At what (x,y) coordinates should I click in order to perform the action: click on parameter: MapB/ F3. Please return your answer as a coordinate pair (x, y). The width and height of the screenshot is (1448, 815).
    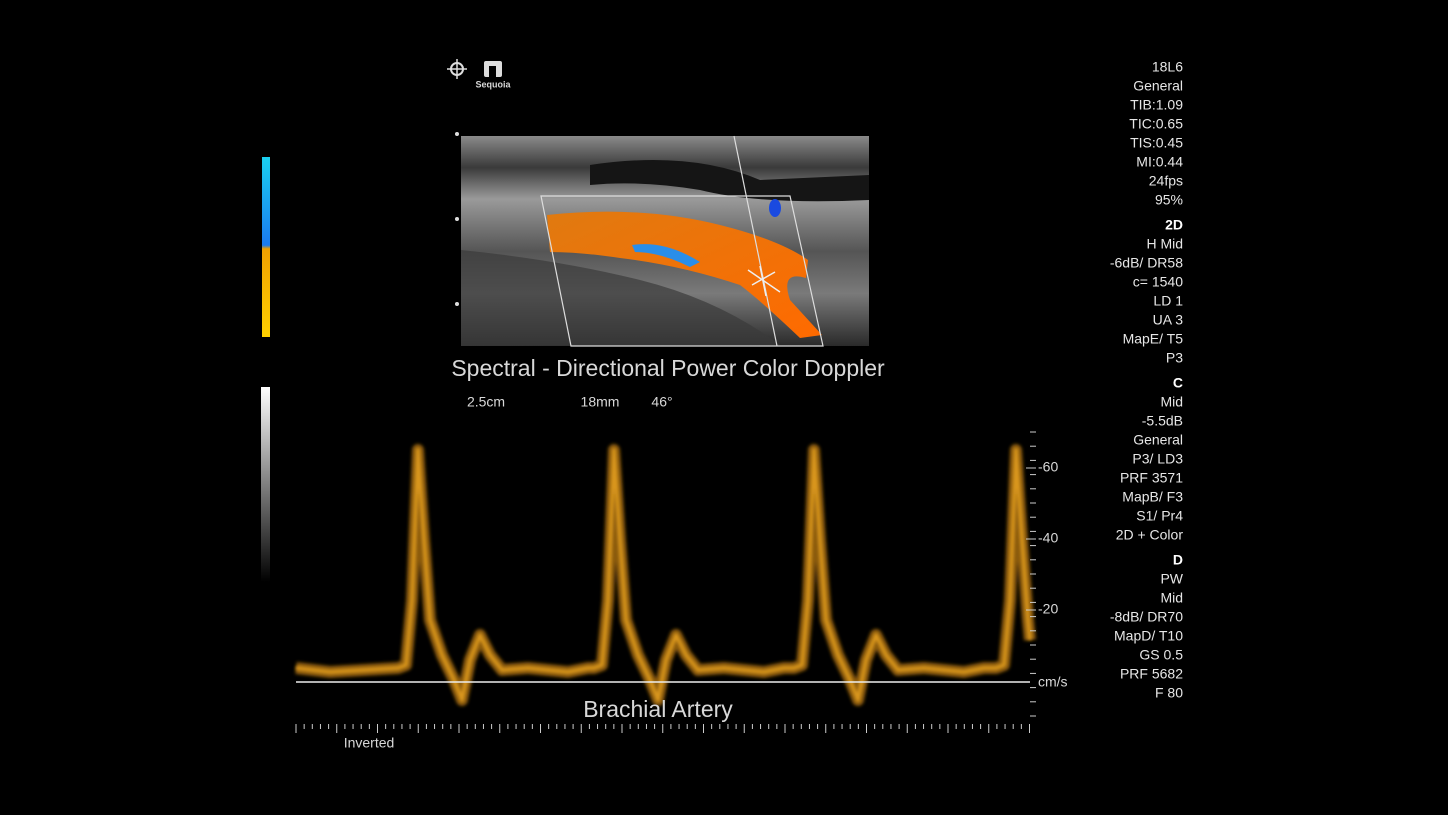
    Looking at the image, I should click on (1152, 497).